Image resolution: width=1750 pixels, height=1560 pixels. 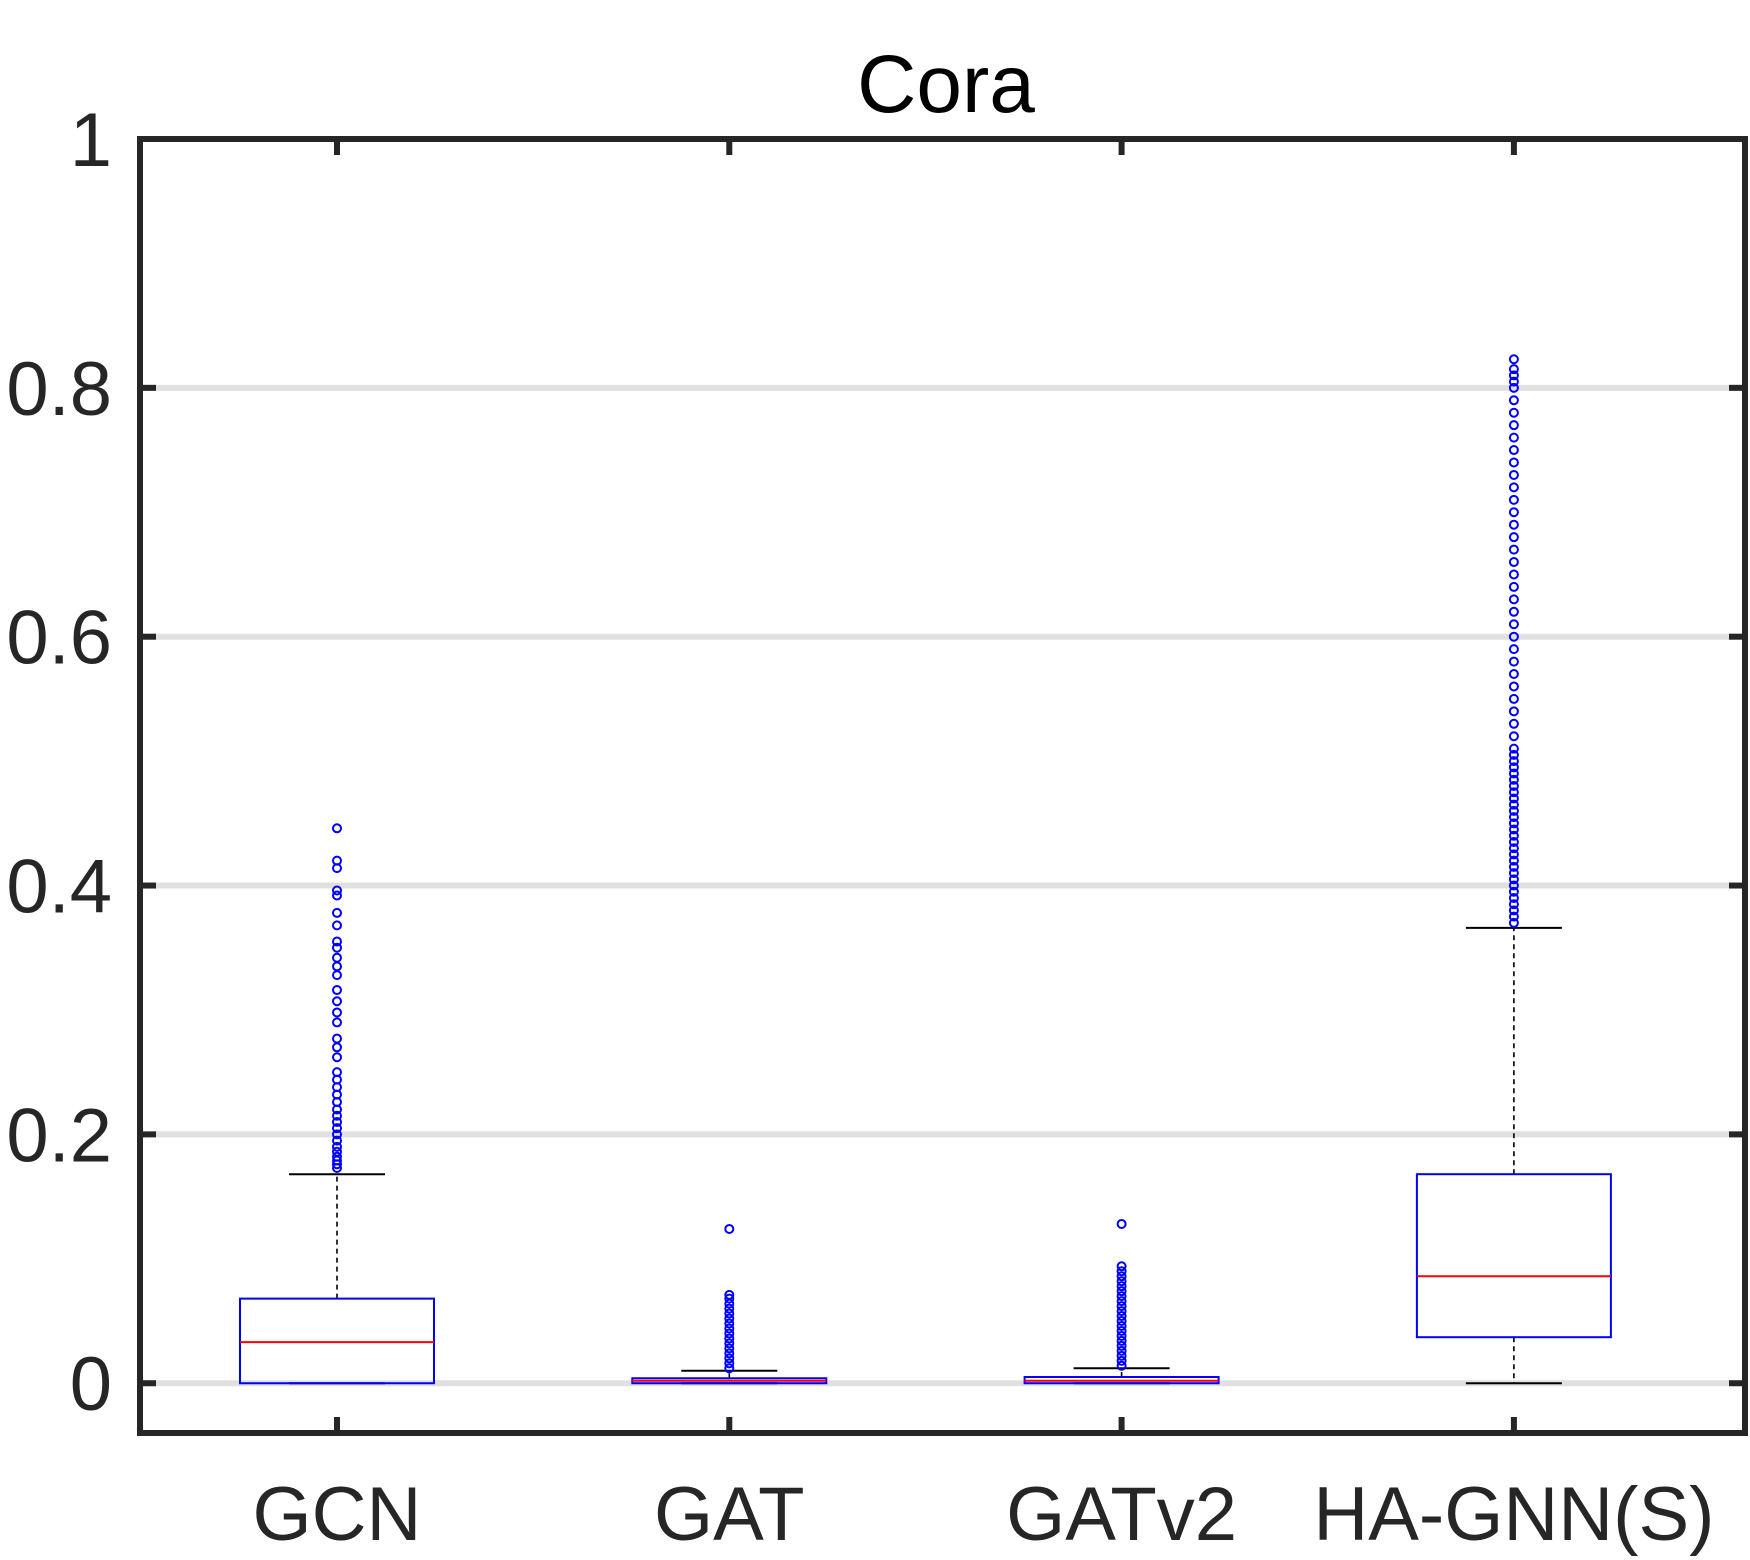 What do you see at coordinates (337, 1104) in the screenshot?
I see `box-group-gcn` at bounding box center [337, 1104].